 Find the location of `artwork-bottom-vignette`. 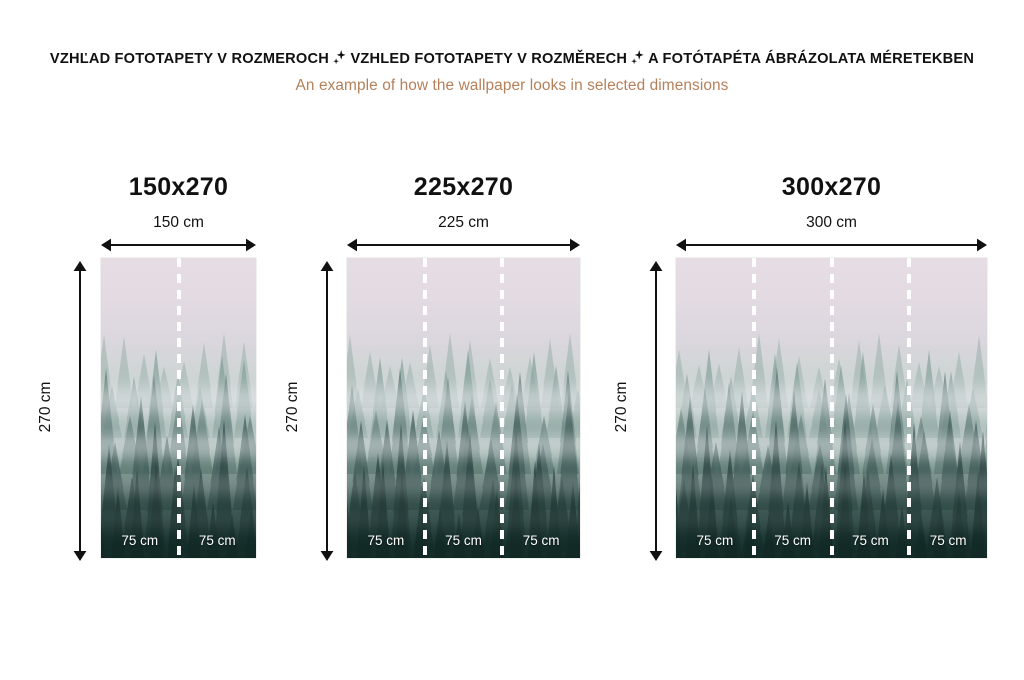

artwork-bottom-vignette is located at coordinates (463, 507).